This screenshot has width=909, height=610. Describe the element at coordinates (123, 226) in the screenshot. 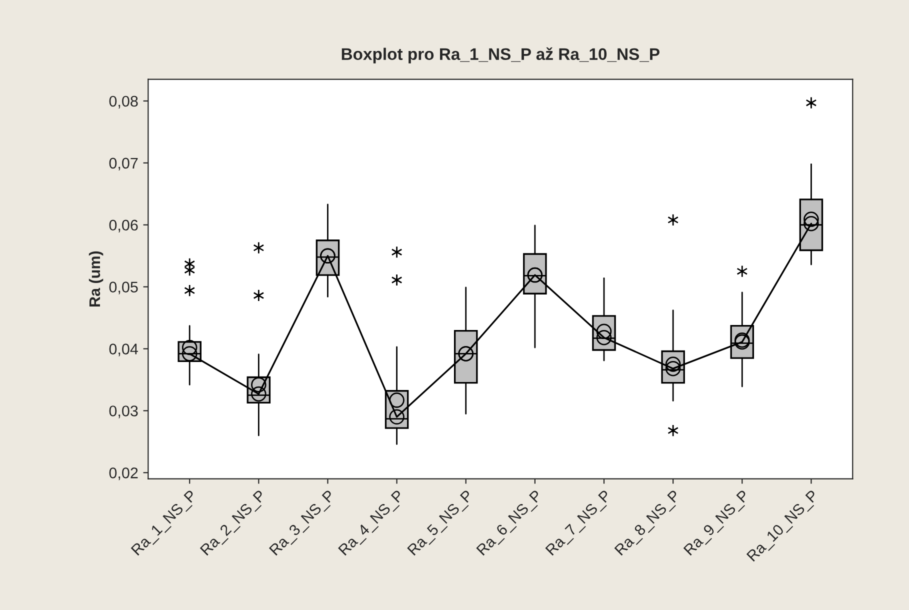

I see `y-tick-label: 0,06` at that location.